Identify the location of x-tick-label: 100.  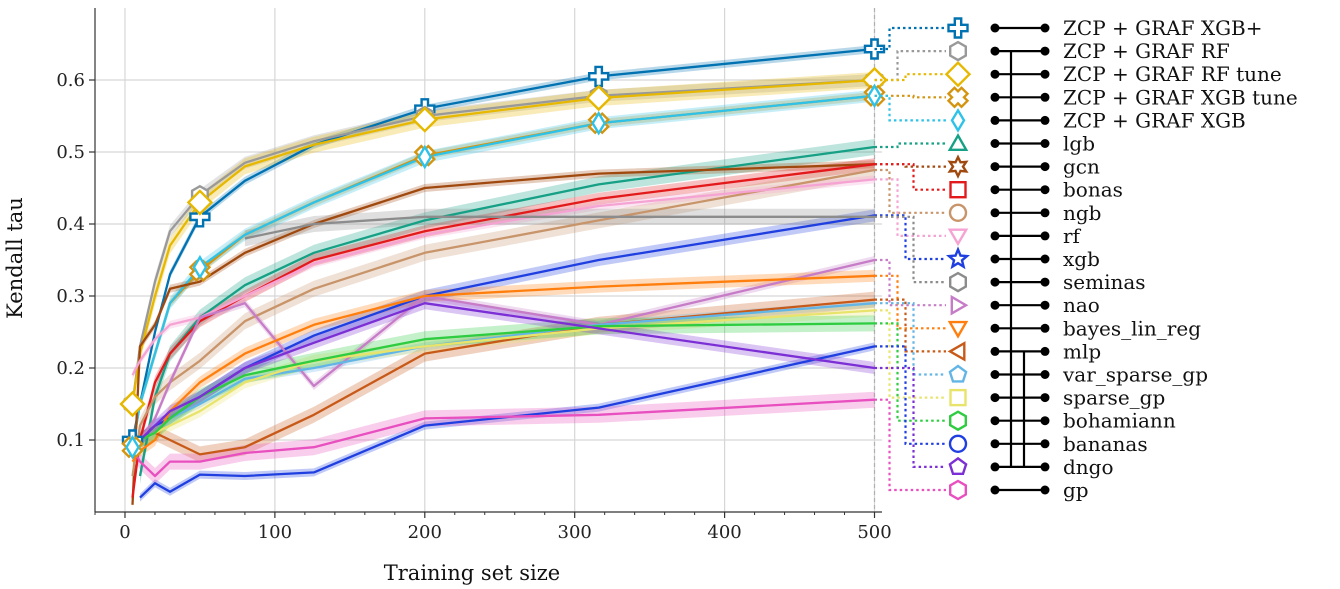
(275, 532).